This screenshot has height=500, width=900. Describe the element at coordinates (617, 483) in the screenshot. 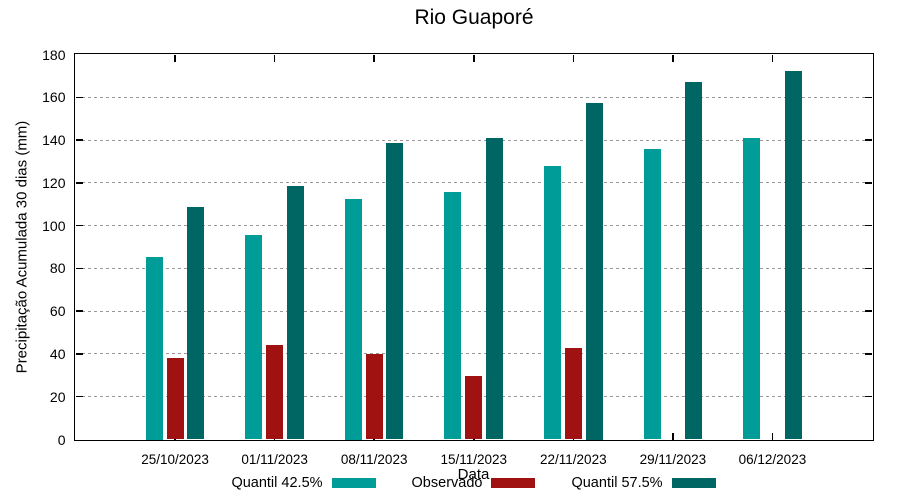

I see `legend-label: Quantil 57.5%` at that location.